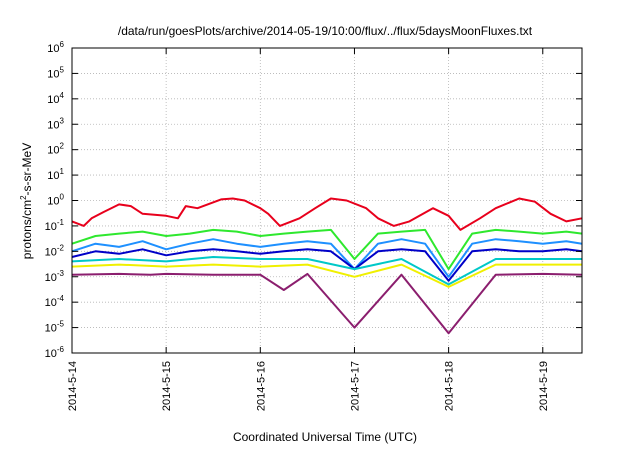 The width and height of the screenshot is (640, 453). I want to click on y-tick-label: 10⁻³, so click(55, 276).